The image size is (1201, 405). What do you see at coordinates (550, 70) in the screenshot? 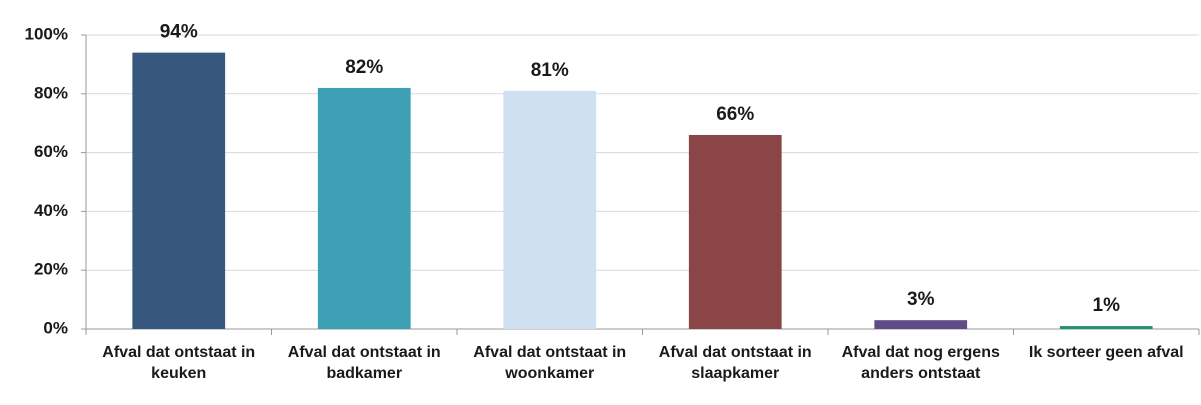
I see `value-label: 81%` at bounding box center [550, 70].